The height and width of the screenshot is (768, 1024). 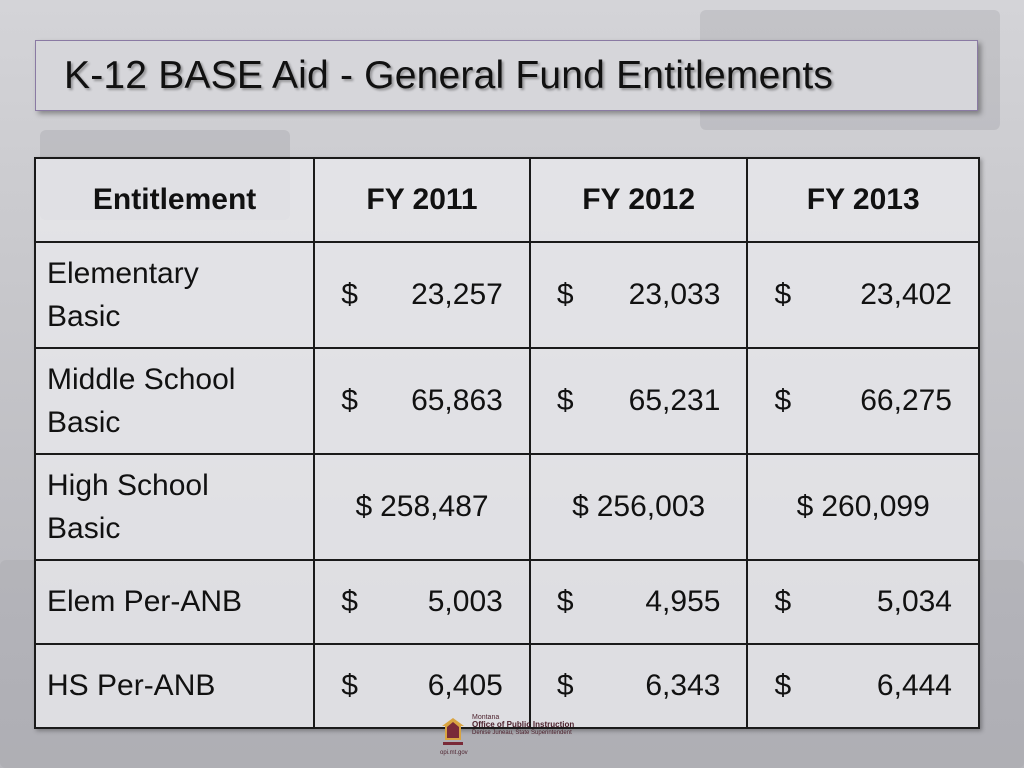 I want to click on table-header-row: Entitlement FY 2011 FY 2012 FY 2013, so click(x=506, y=200).